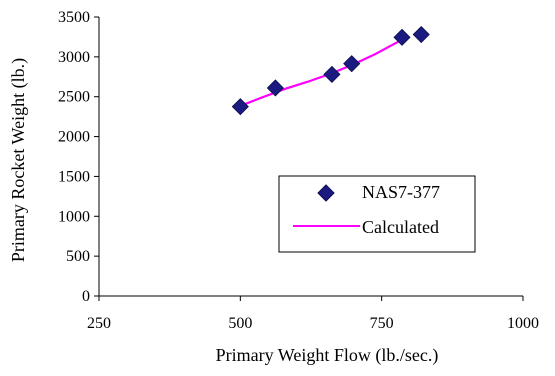 The width and height of the screenshot is (555, 376). Describe the element at coordinates (313, 314) in the screenshot. I see `x-axis-ticks: 250 500 750 1000` at that location.